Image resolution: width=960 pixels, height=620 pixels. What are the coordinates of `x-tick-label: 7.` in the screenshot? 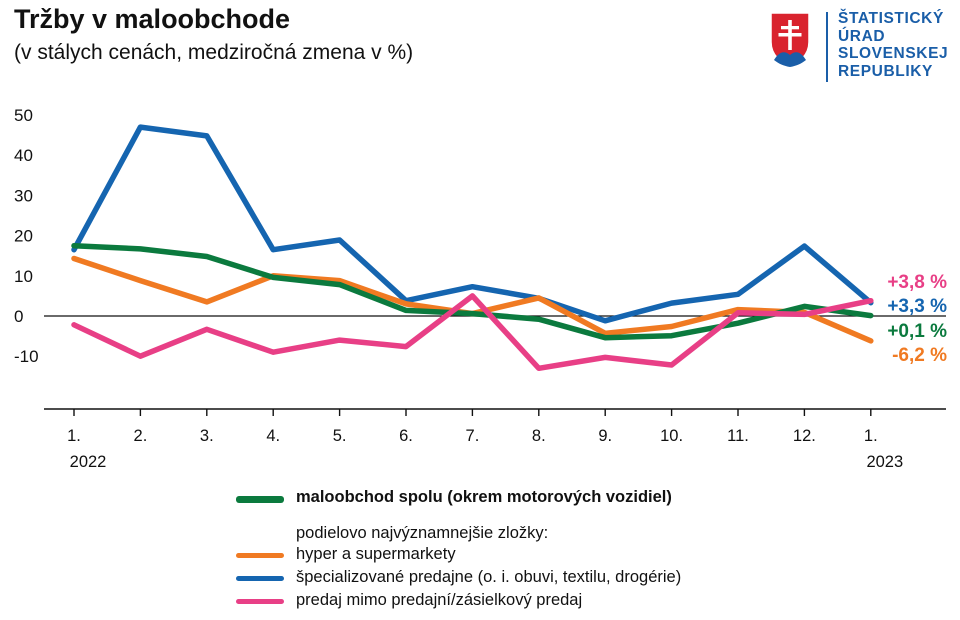 It's located at (473, 436).